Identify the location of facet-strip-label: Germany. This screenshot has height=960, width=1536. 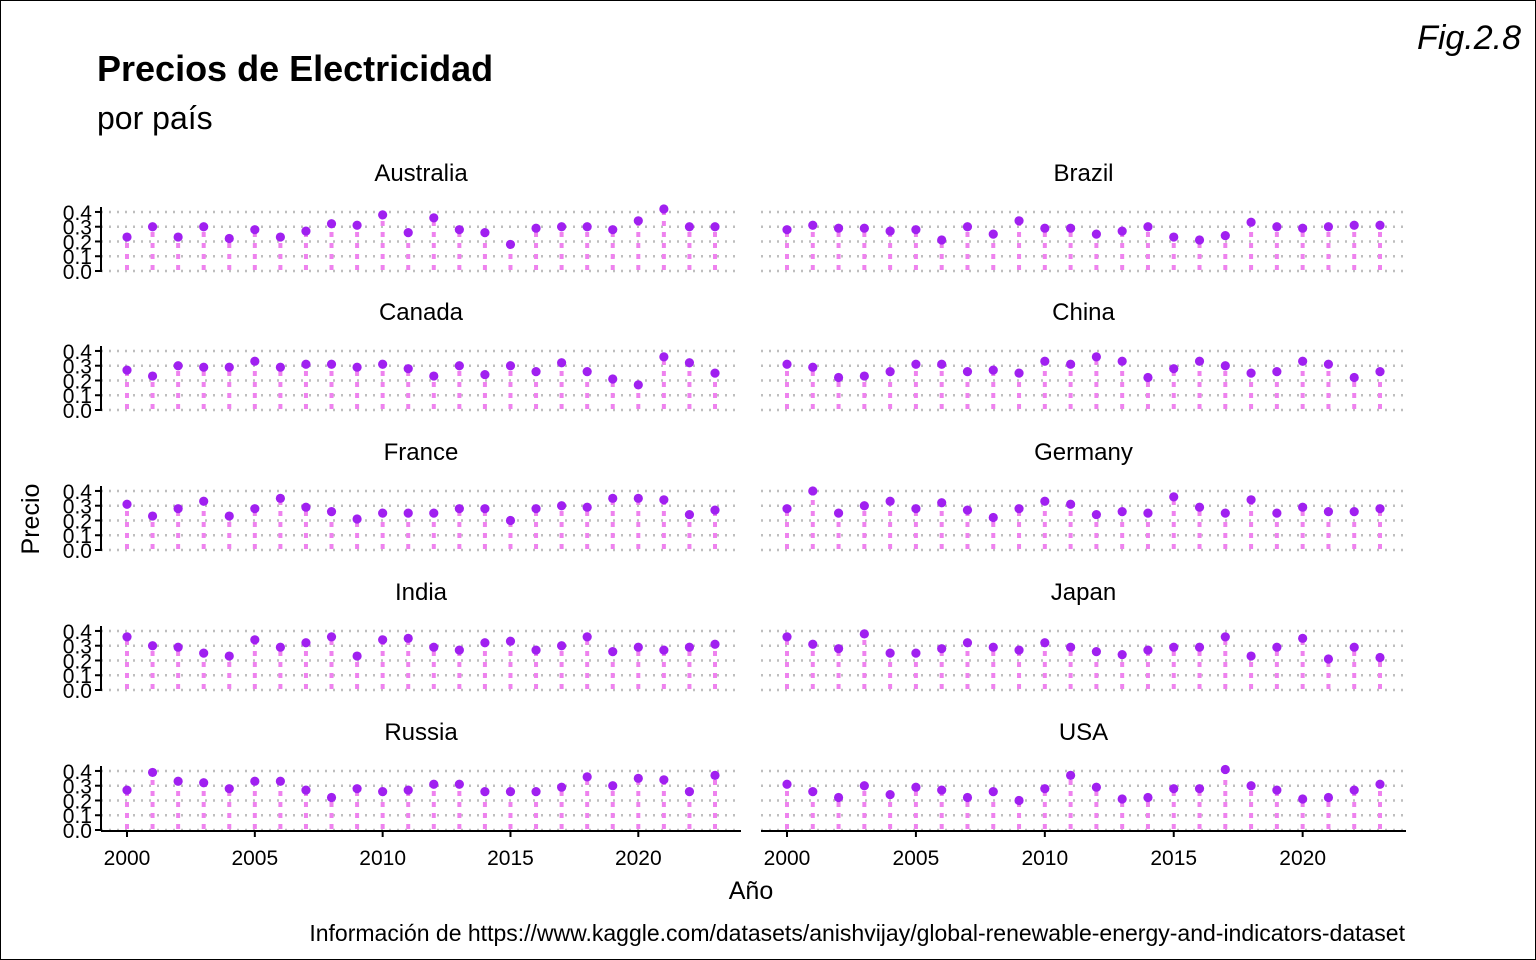
(1083, 452).